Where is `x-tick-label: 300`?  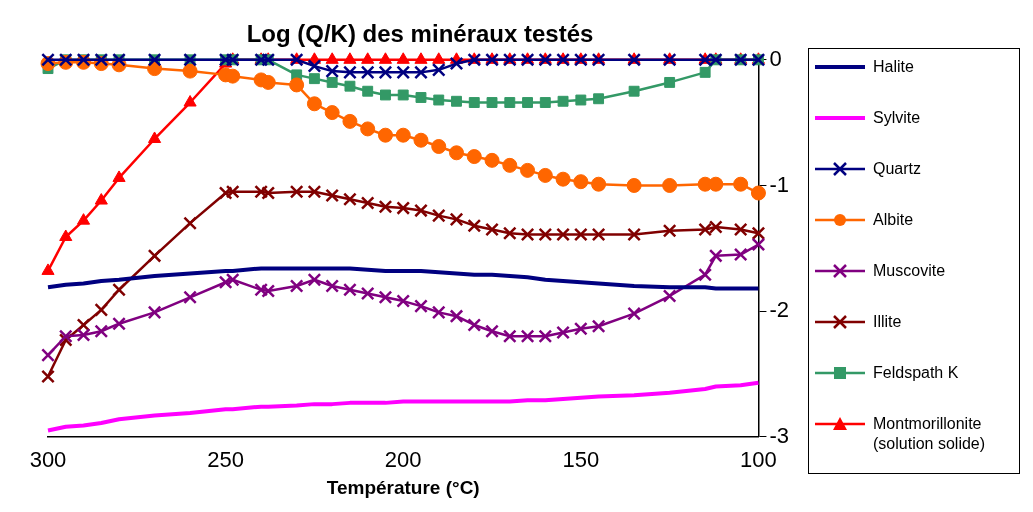 x-tick-label: 300 is located at coordinates (48, 460).